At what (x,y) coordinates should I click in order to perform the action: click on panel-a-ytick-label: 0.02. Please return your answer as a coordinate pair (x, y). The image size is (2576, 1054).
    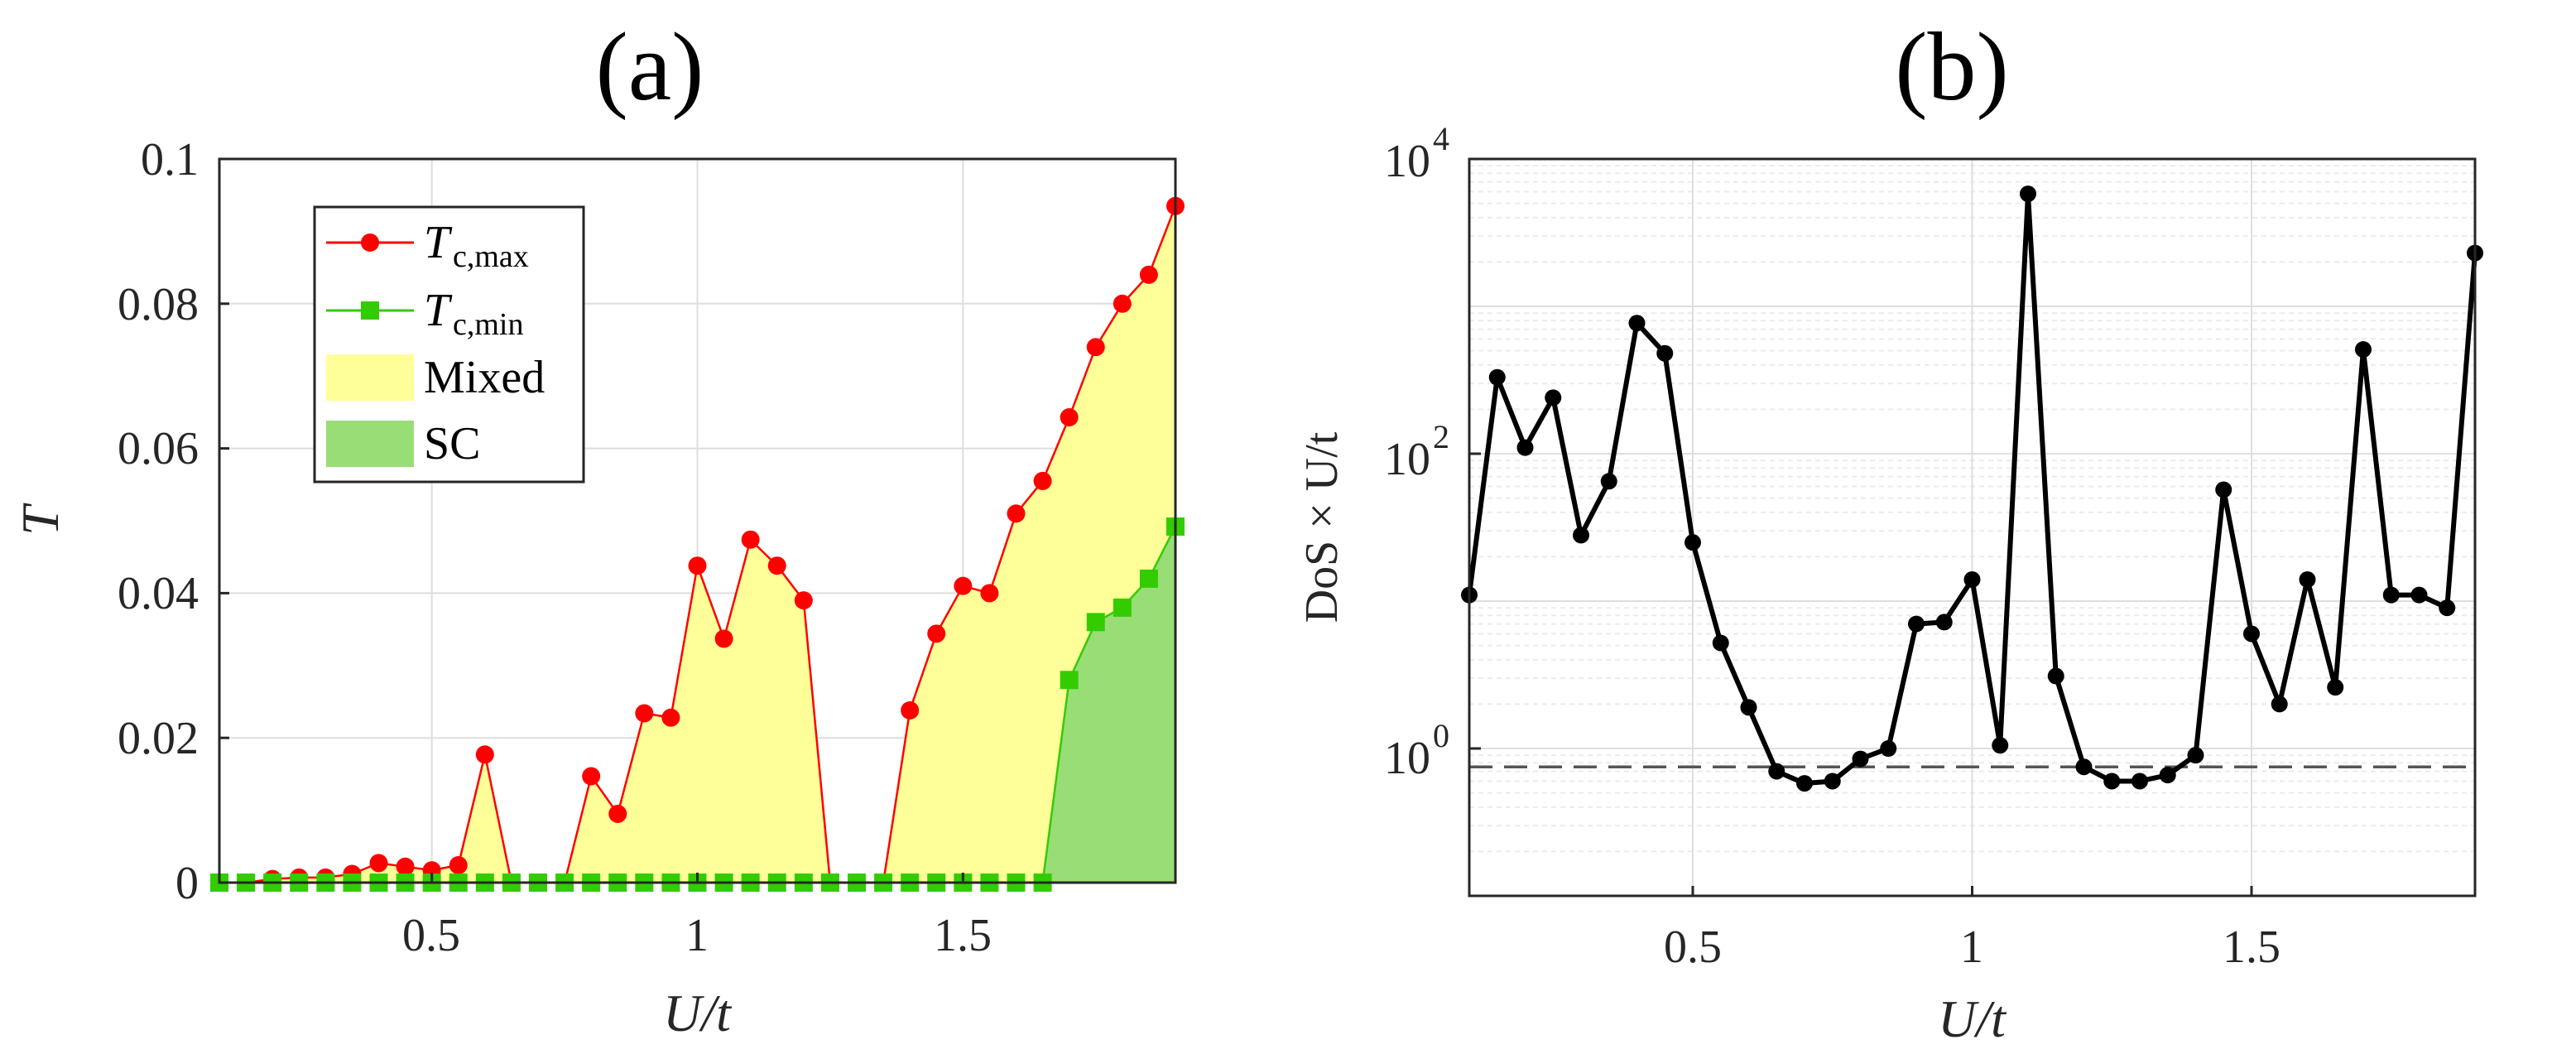
    Looking at the image, I should click on (158, 738).